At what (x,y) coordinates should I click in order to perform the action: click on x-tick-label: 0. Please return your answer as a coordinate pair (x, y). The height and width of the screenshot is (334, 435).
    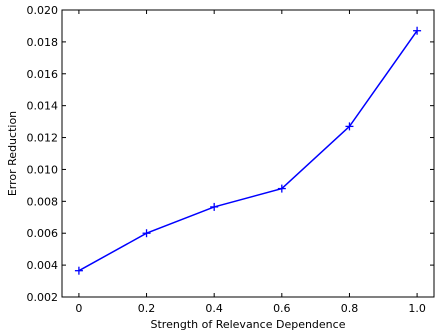
    Looking at the image, I should click on (78, 308).